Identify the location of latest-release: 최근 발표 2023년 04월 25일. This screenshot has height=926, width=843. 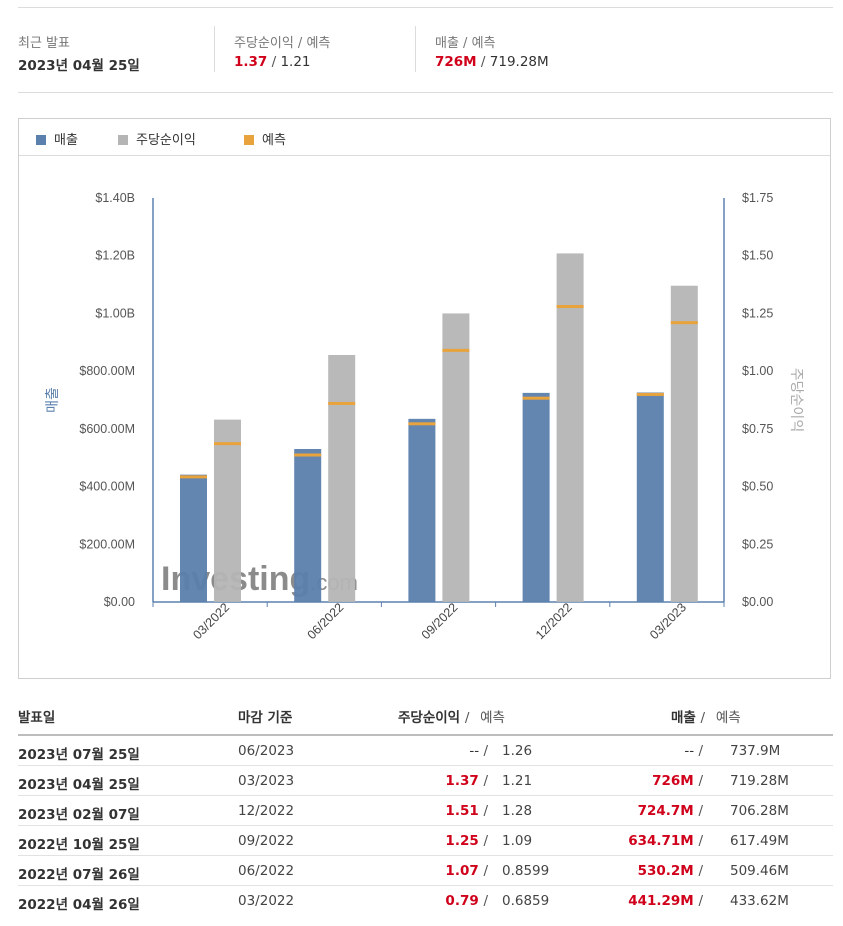
(79, 54).